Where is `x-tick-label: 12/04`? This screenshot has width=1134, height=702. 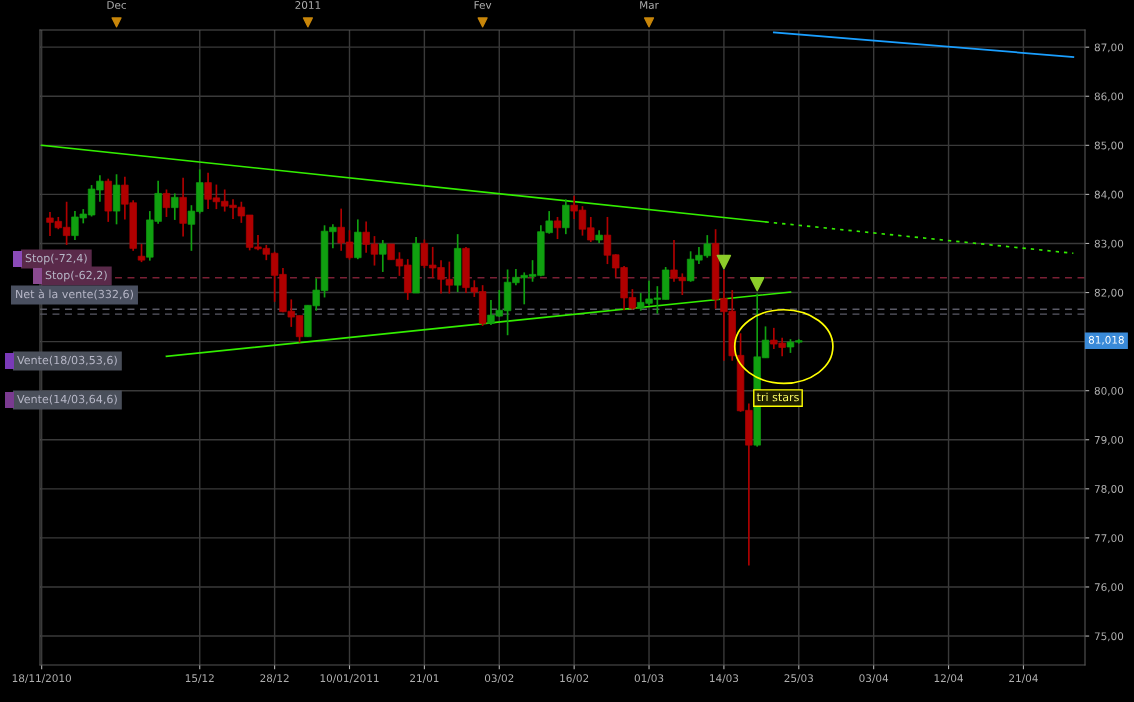 x-tick-label: 12/04 is located at coordinates (948, 678).